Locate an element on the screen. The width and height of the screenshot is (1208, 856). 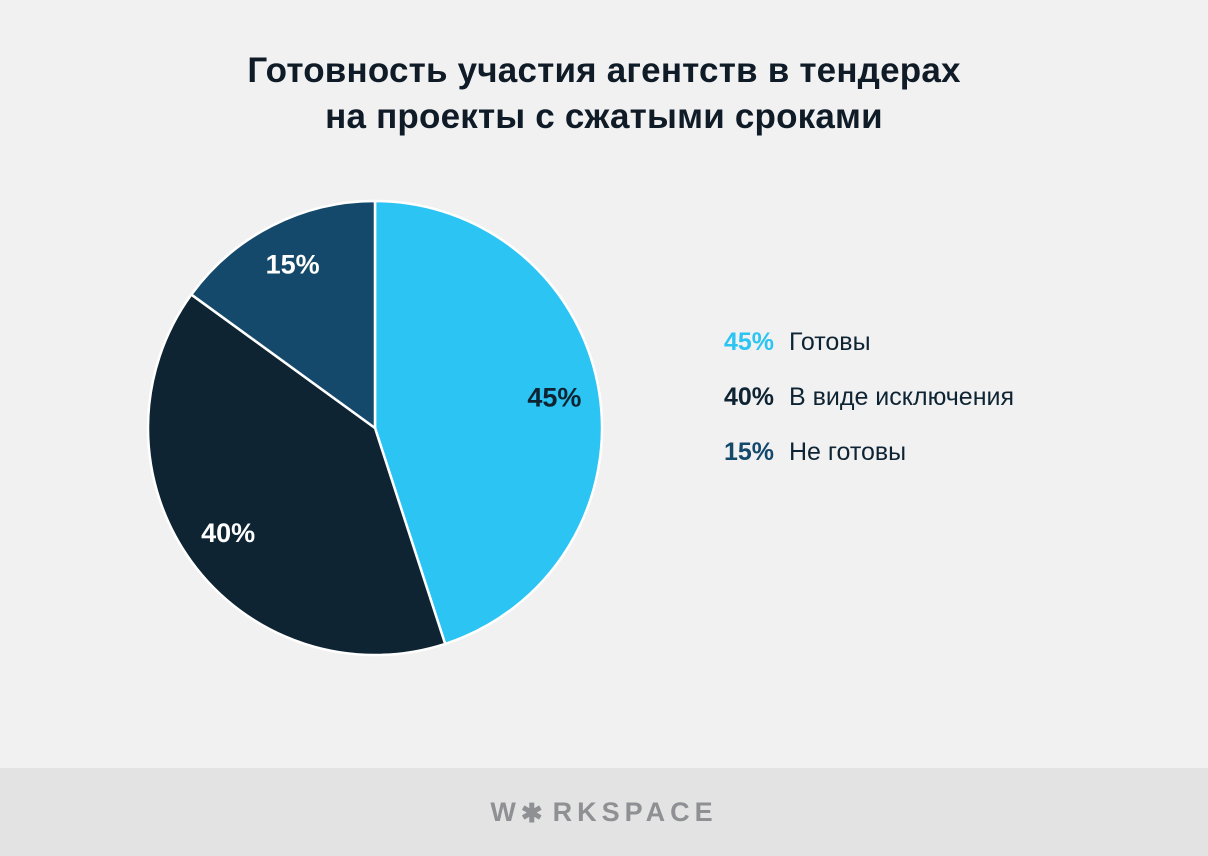
footer-band: W ✱ RKSPACE is located at coordinates (604, 812).